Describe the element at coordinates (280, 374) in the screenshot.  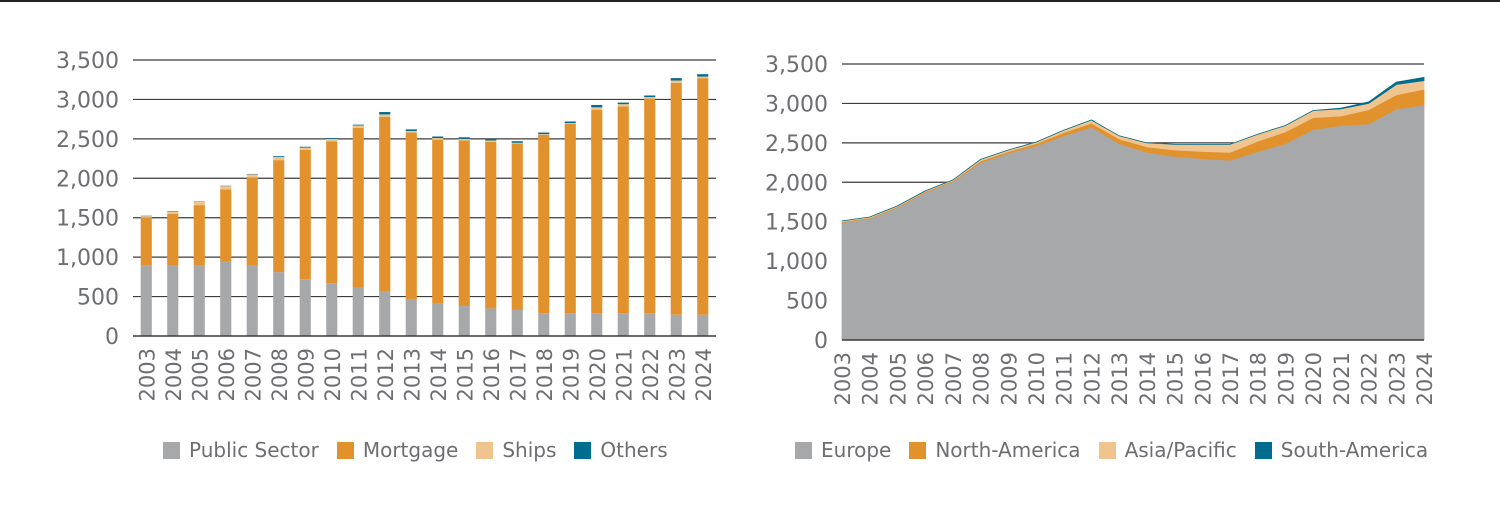
I see `x-tick-label: 2008` at that location.